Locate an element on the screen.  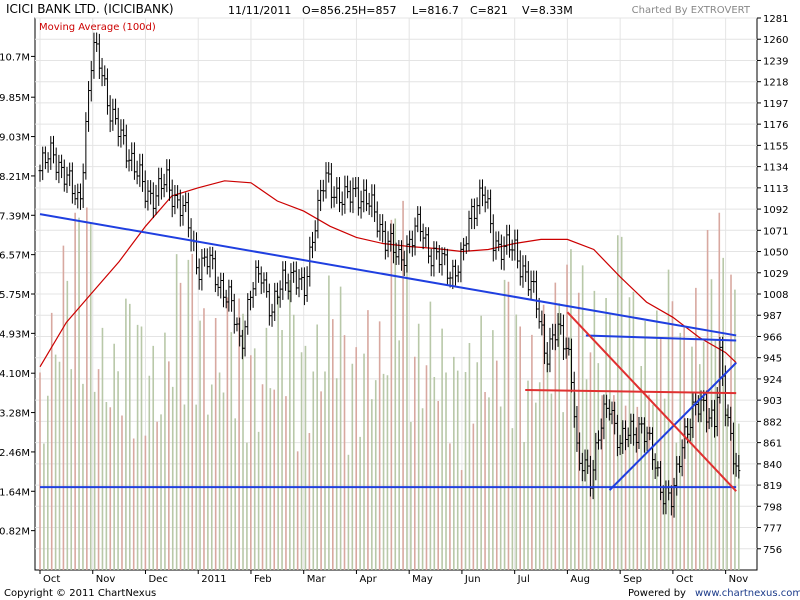
volume-tick-label: 9.85M is located at coordinates (15, 98).